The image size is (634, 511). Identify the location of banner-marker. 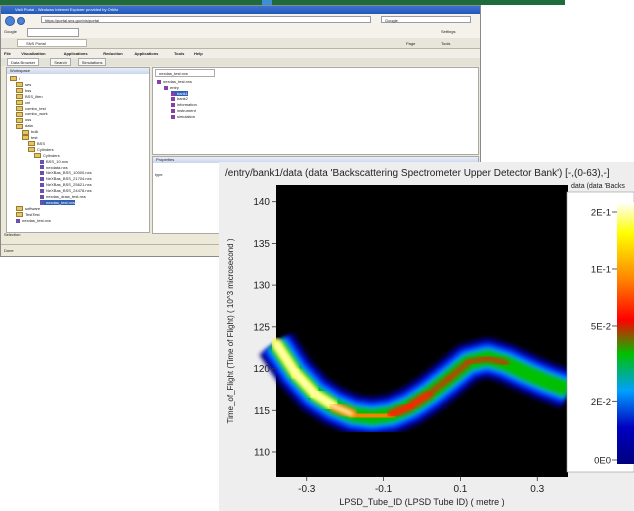
(267, 2).